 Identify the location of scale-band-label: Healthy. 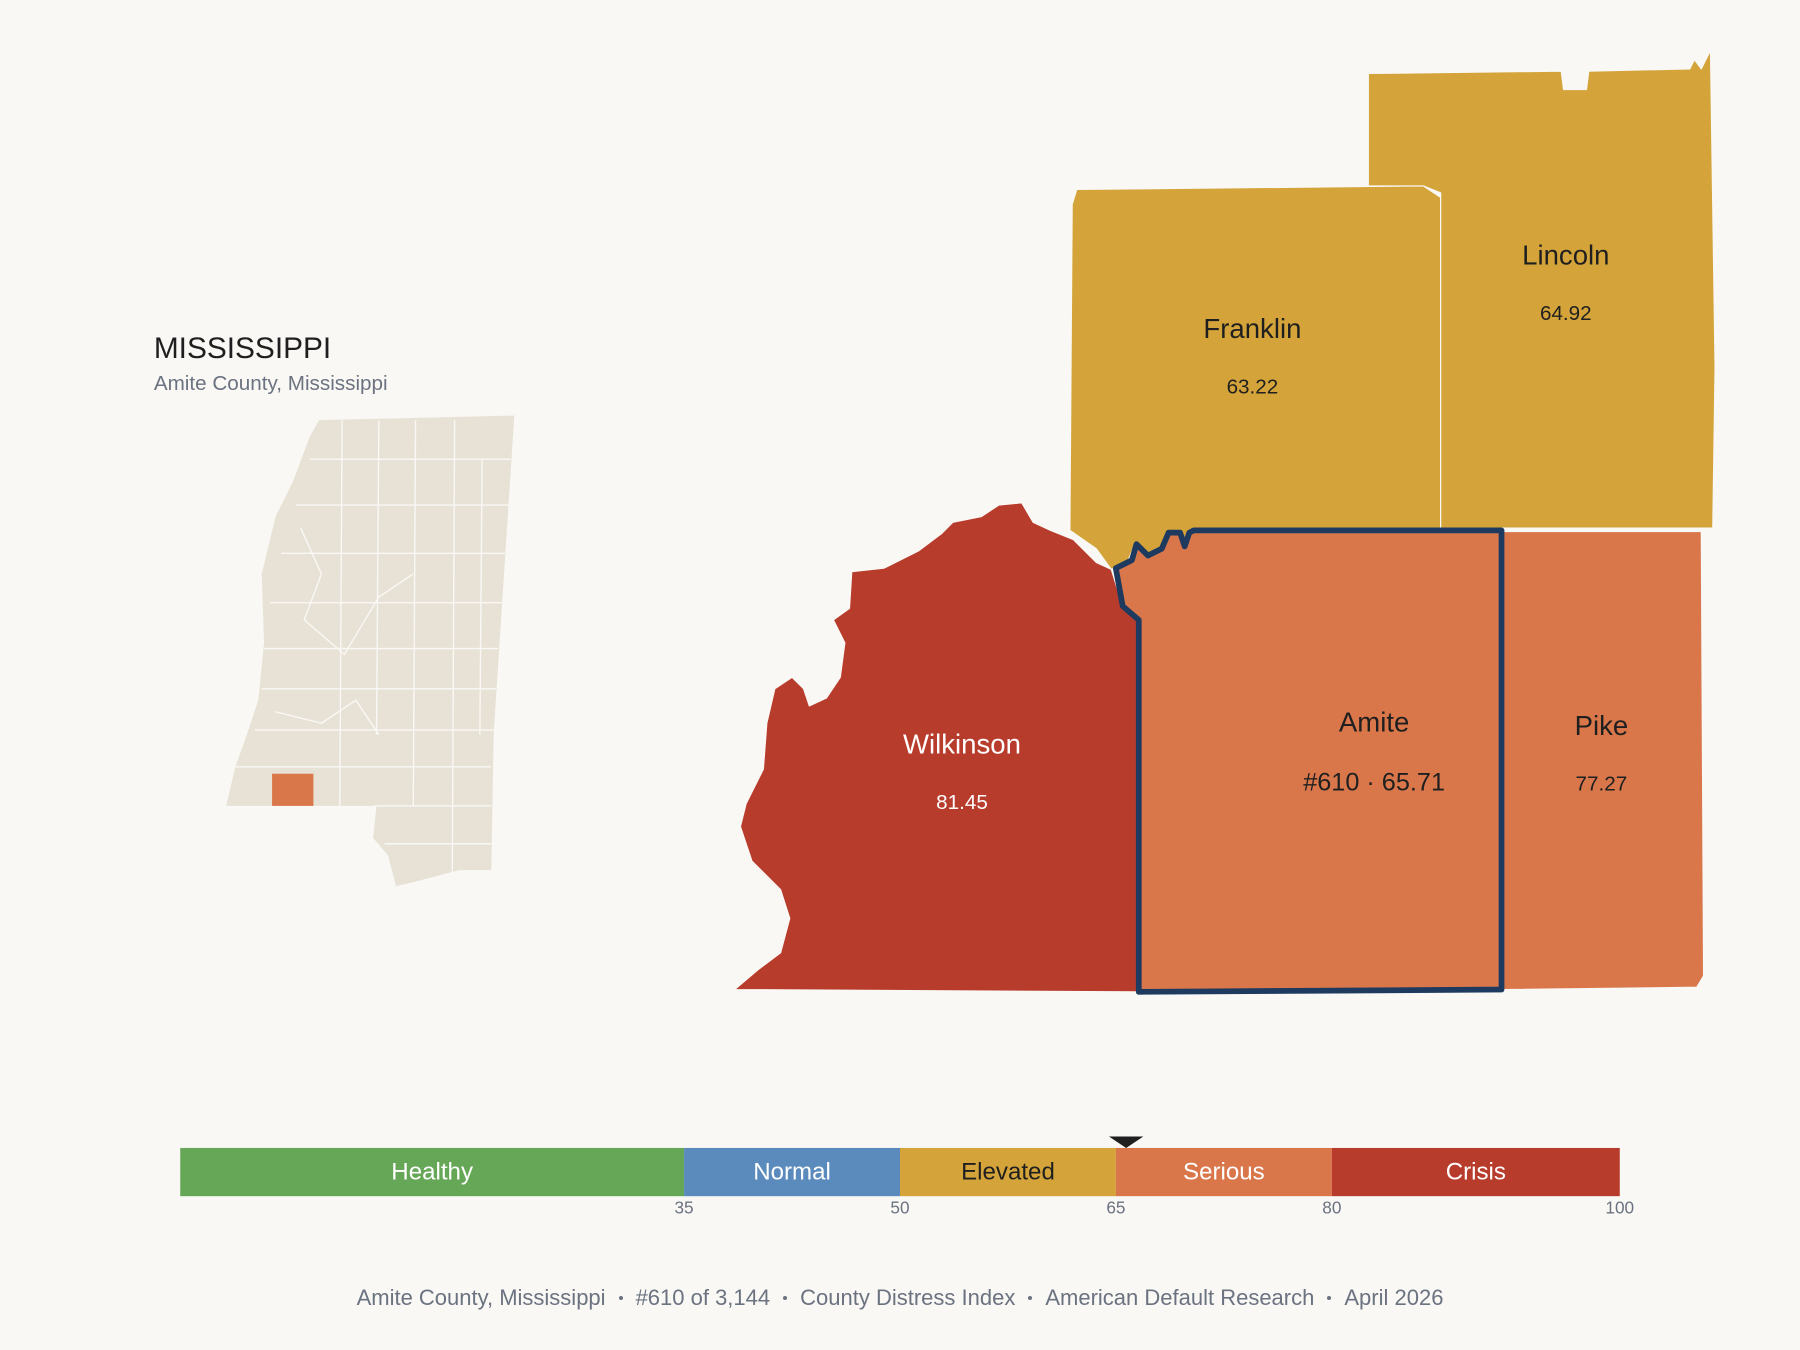
(432, 1172).